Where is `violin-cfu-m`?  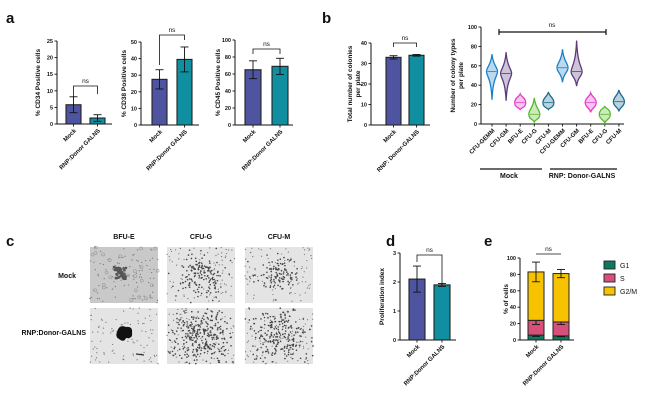
violin-cfu-m is located at coordinates (548, 101).